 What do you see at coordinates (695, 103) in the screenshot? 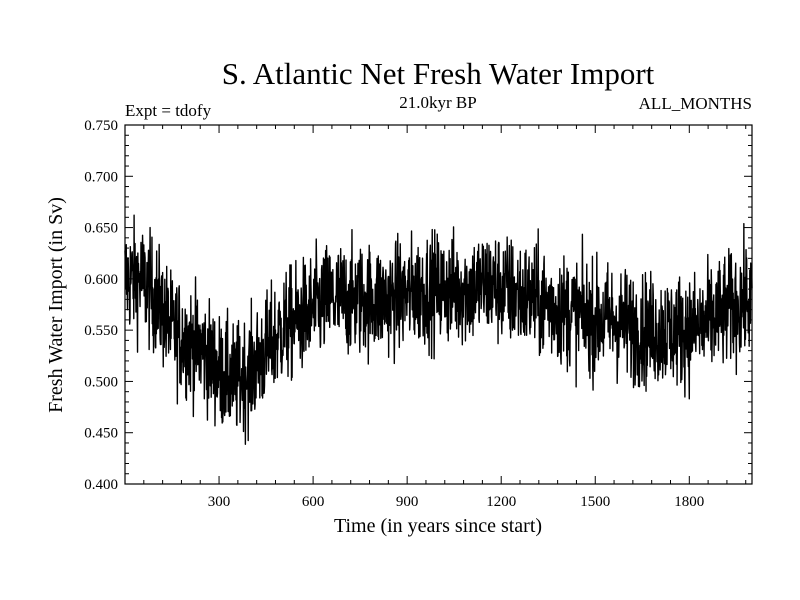
I see `chart-subtitle-right: ALL_MONTHS` at bounding box center [695, 103].